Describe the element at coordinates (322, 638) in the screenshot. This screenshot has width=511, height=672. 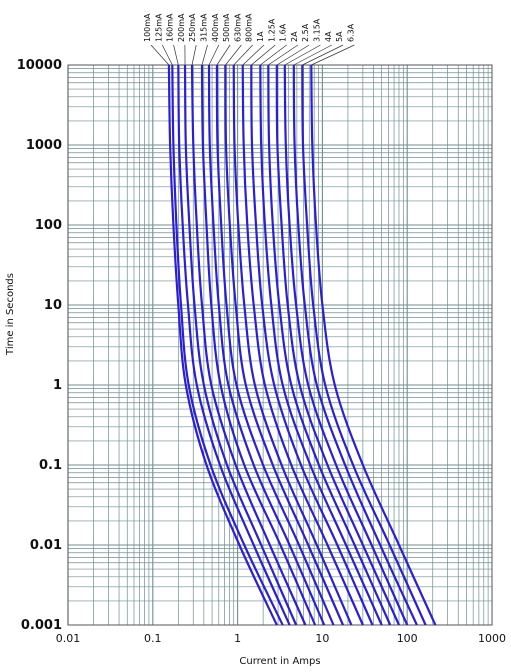
I see `x-tick-label: 10` at that location.